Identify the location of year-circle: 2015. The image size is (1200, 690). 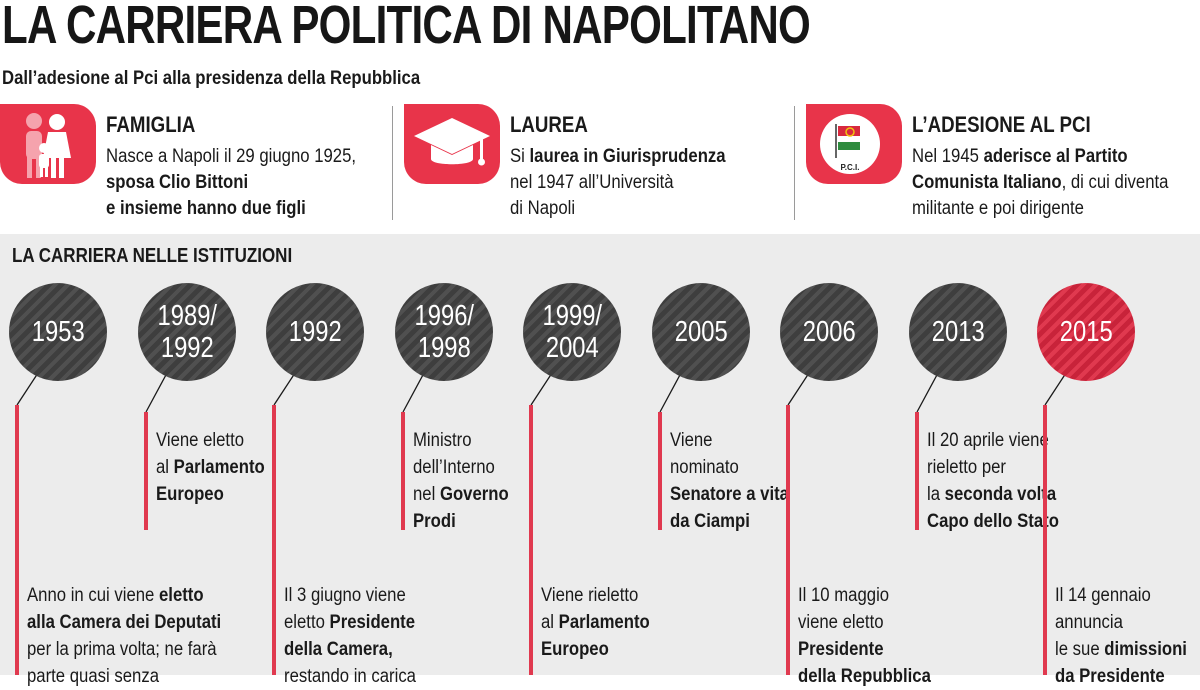
(1086, 332).